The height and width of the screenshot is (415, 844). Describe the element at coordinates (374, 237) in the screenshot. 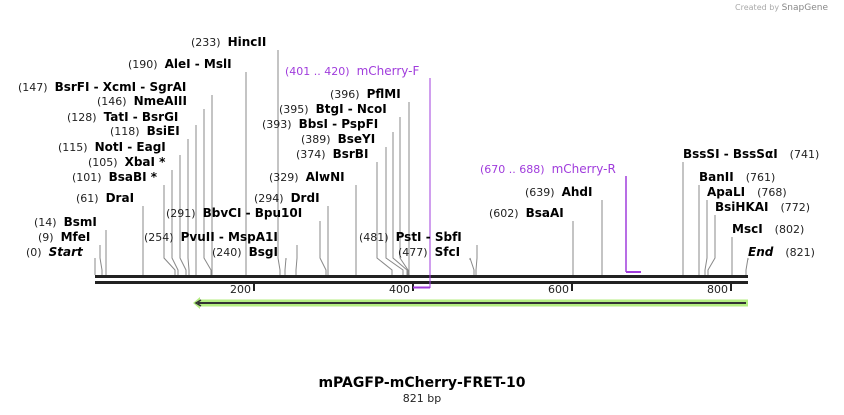

I see `site-position: (481)` at that location.